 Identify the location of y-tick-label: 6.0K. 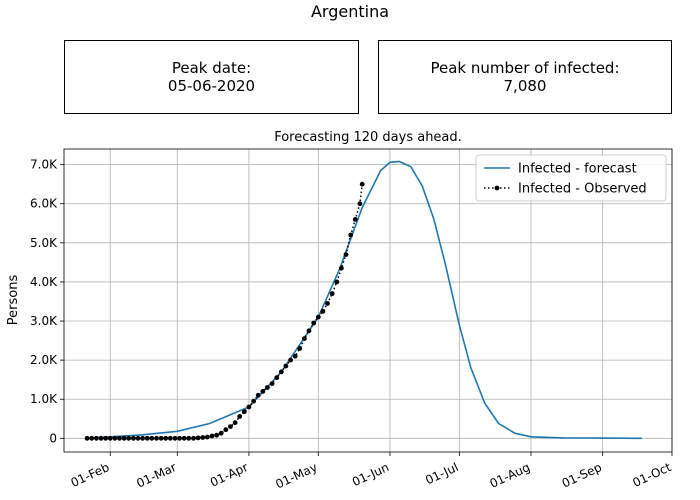
(44, 204).